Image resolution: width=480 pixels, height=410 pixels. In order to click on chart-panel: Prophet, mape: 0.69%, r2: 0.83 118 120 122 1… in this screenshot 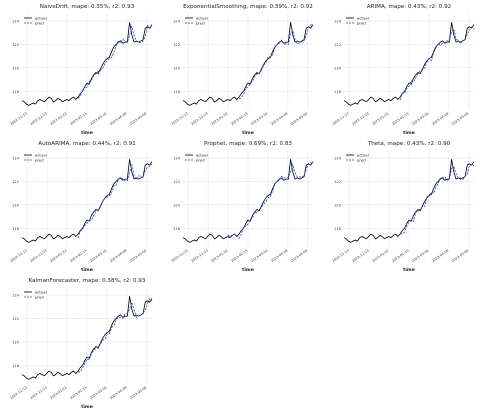, I will do `click(242, 207)`.